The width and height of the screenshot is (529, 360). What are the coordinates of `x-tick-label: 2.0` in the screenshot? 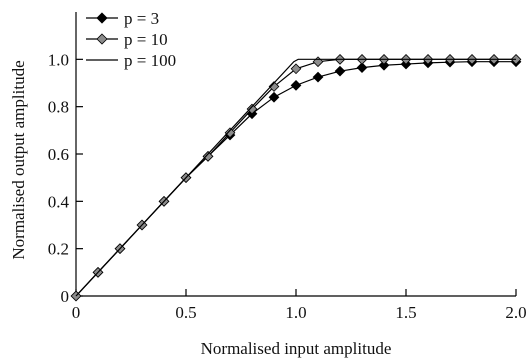 It's located at (515, 312).